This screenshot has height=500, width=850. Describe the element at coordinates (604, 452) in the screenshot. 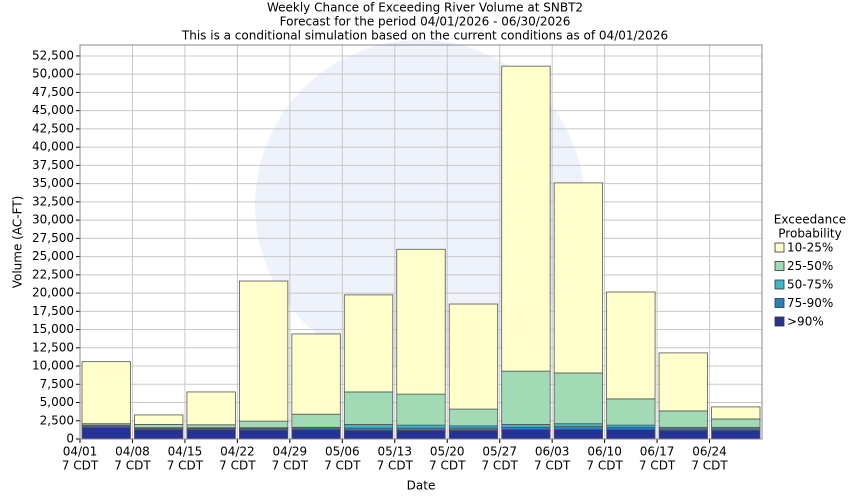

I see `x-tick-label: 06/10` at that location.